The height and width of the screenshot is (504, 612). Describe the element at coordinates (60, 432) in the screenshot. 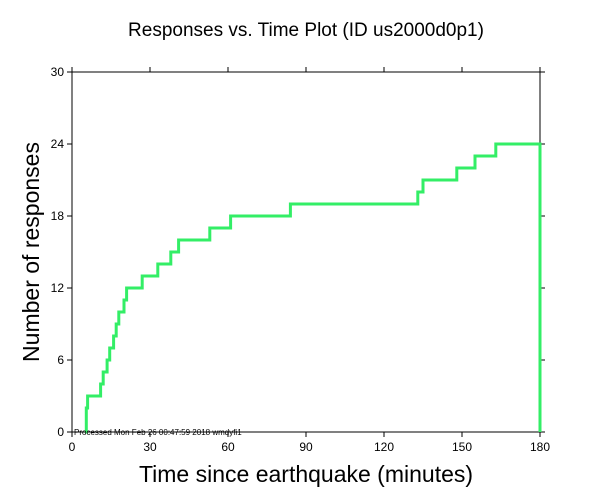

I see `y-tick-label: 0` at that location.